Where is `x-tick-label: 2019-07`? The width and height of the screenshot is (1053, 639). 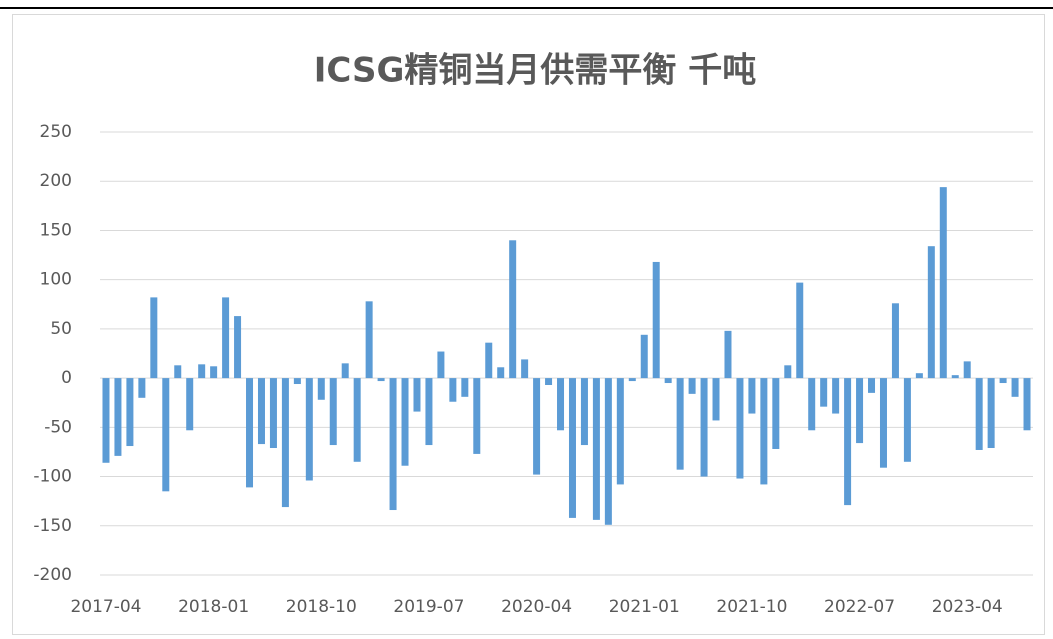
x-tick-label: 2019-07 is located at coordinates (428, 607).